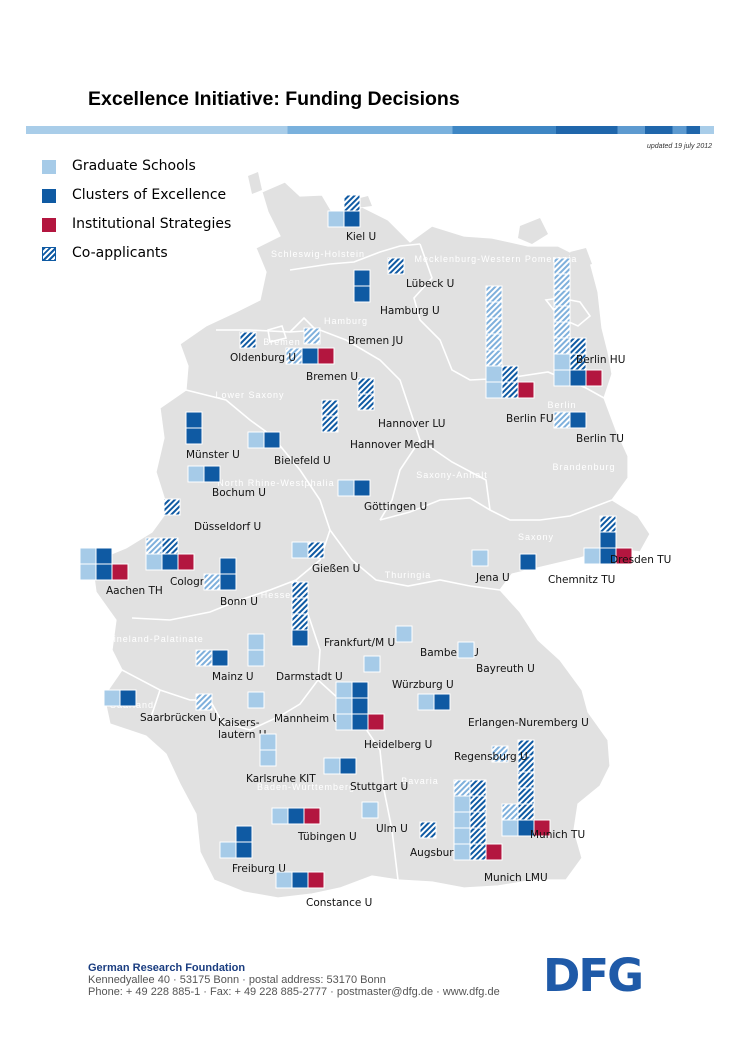 The height and width of the screenshot is (1044, 739). Describe the element at coordinates (134, 591) in the screenshot. I see `university-label: Aachen TH` at that location.